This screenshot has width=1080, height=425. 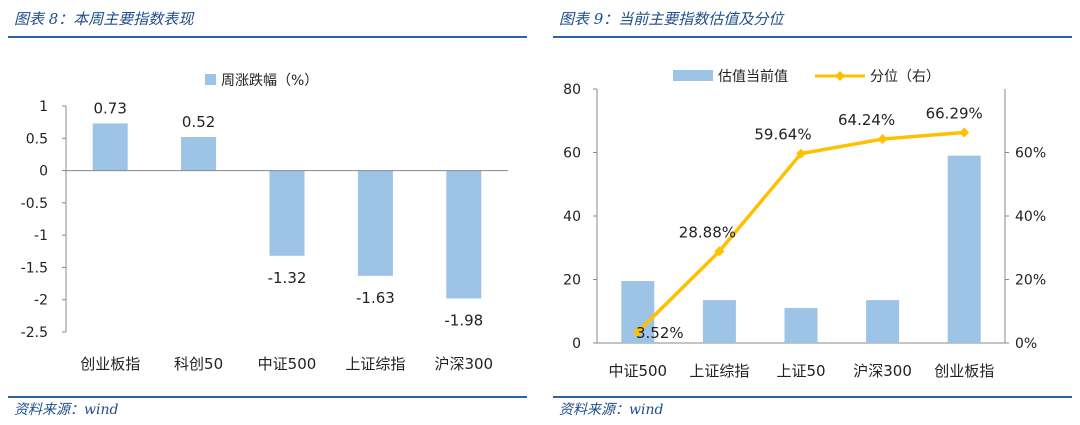 I want to click on chart-title: 图表 9：当前主要指数估值及分位, so click(x=671, y=19).